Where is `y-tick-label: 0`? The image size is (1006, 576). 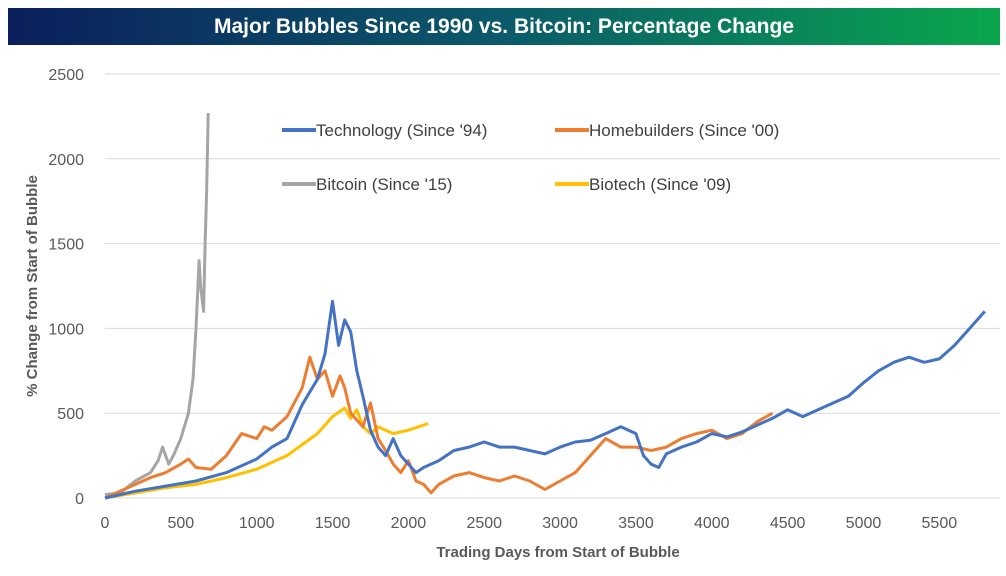
y-tick-label: 0 is located at coordinates (79, 499).